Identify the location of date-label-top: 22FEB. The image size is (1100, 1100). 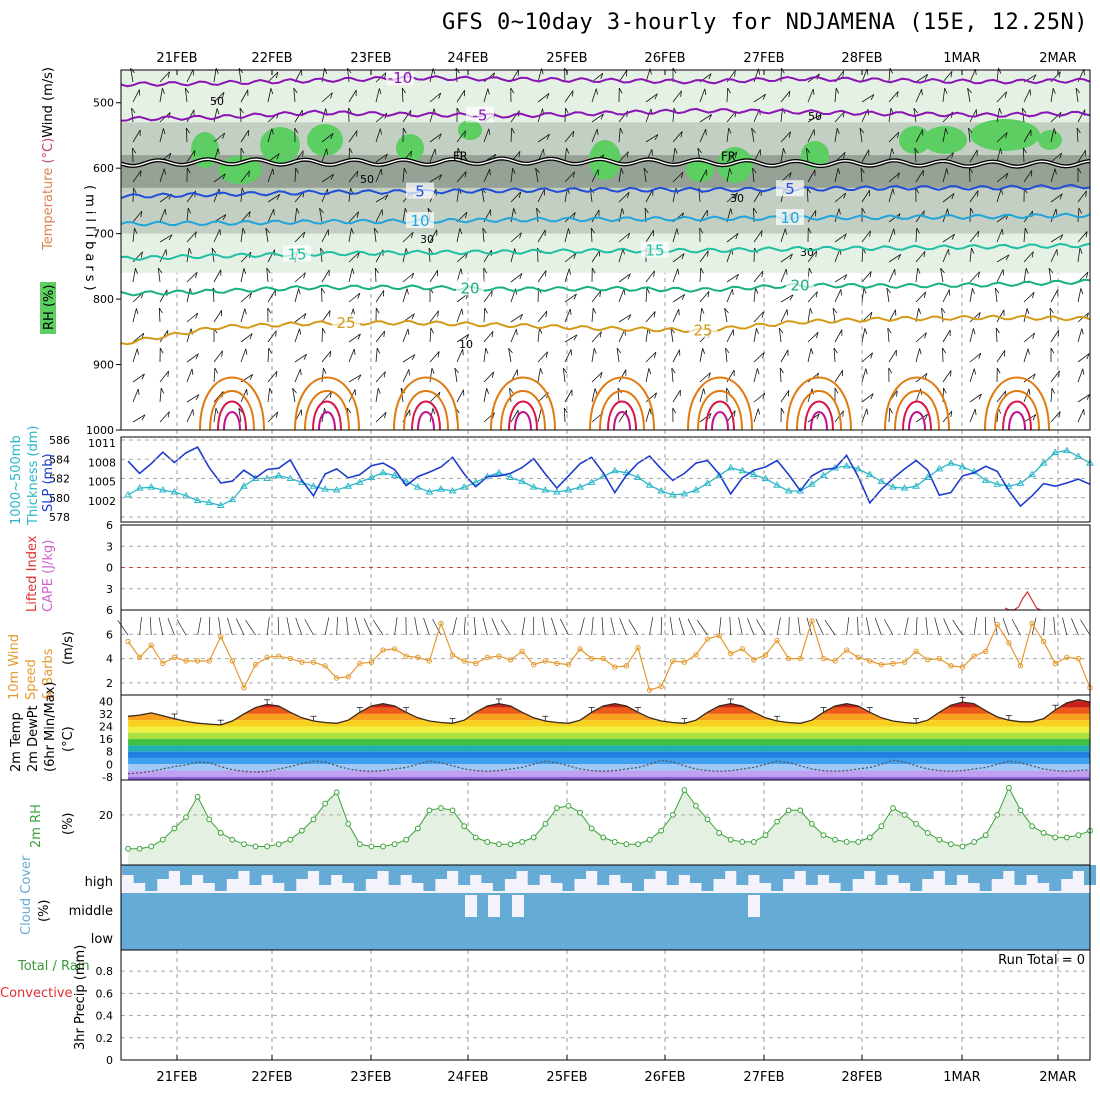
(271, 58).